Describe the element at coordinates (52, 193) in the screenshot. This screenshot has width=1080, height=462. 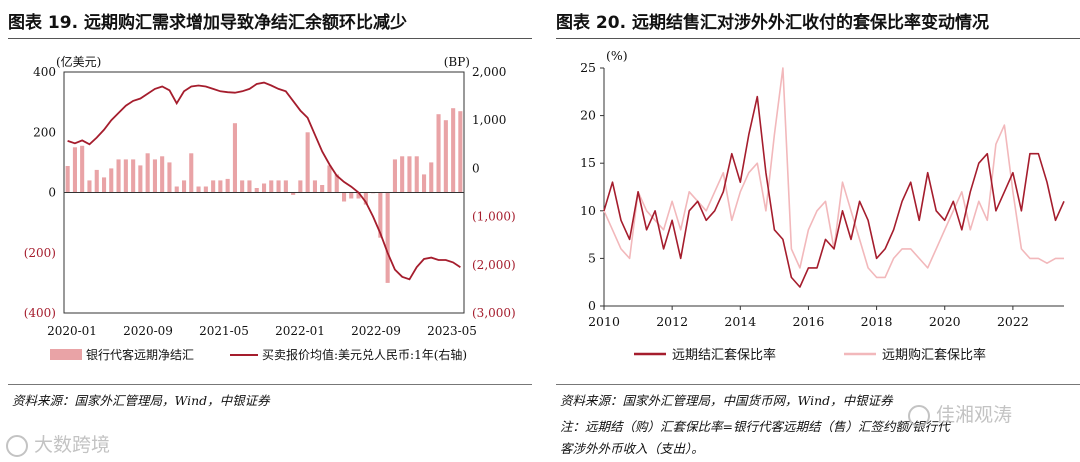
I see `left-y-tick-label: 0` at that location.